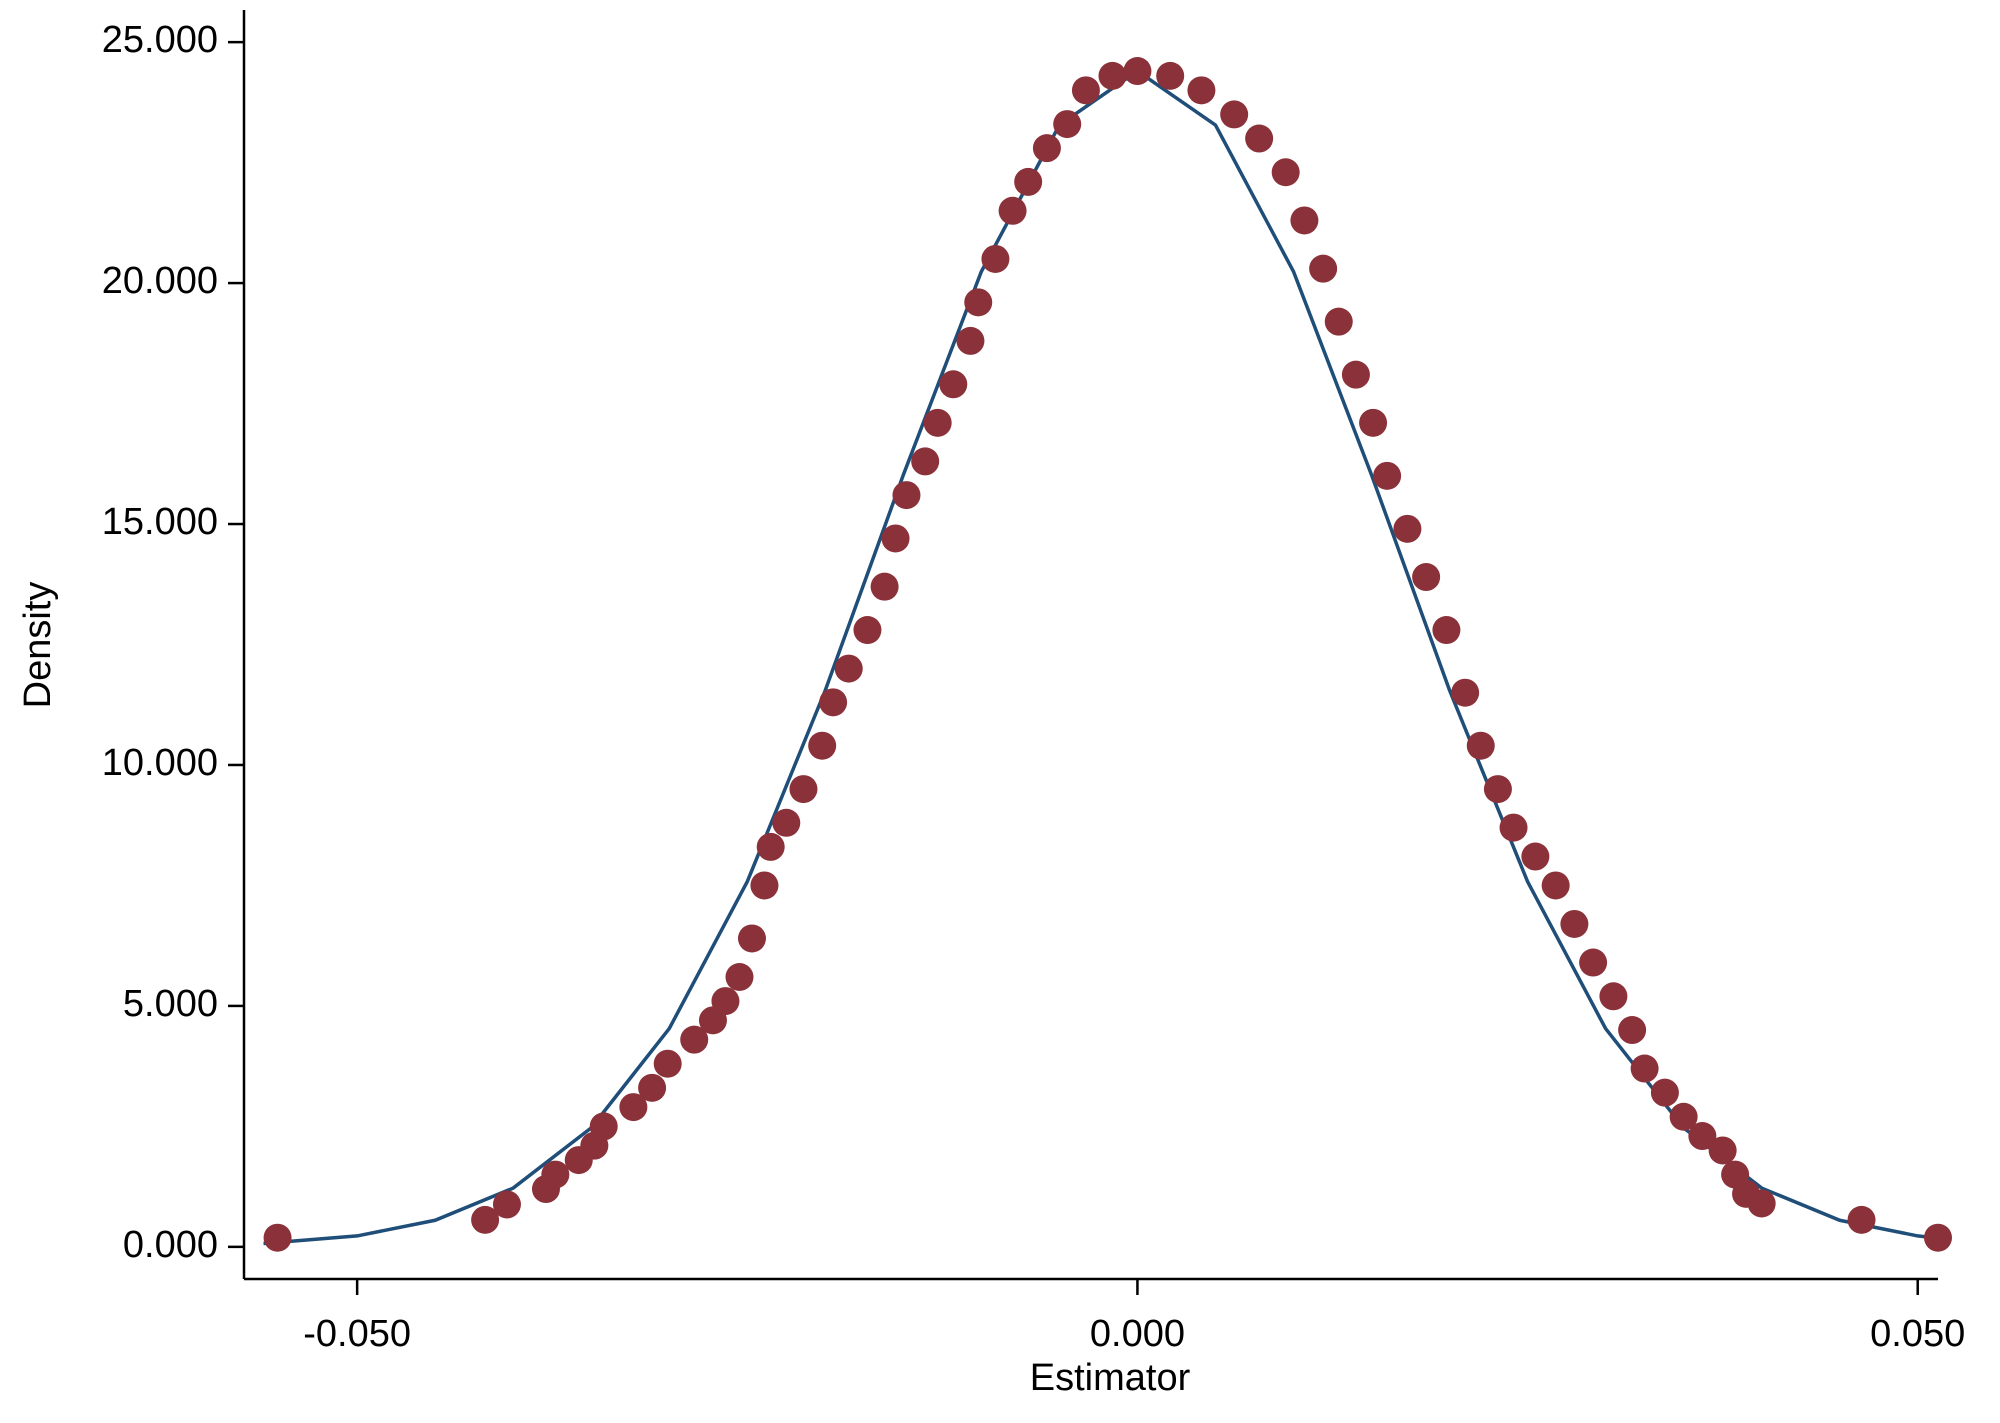 Image resolution: width=2000 pixels, height=1423 pixels. Describe the element at coordinates (160, 281) in the screenshot. I see `y-tick-label: 20.000` at that location.